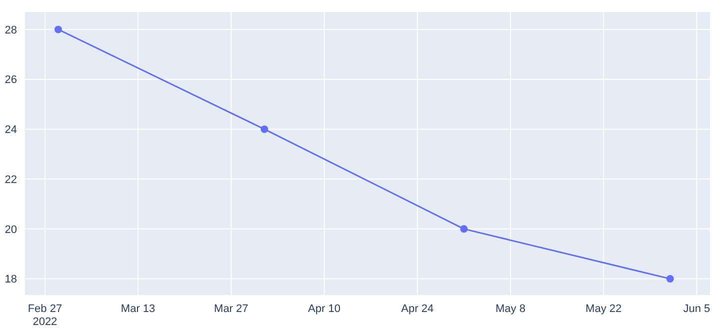 This screenshot has width=723, height=329. Describe the element at coordinates (604, 308) in the screenshot. I see `x-tick-label: May 22` at that location.